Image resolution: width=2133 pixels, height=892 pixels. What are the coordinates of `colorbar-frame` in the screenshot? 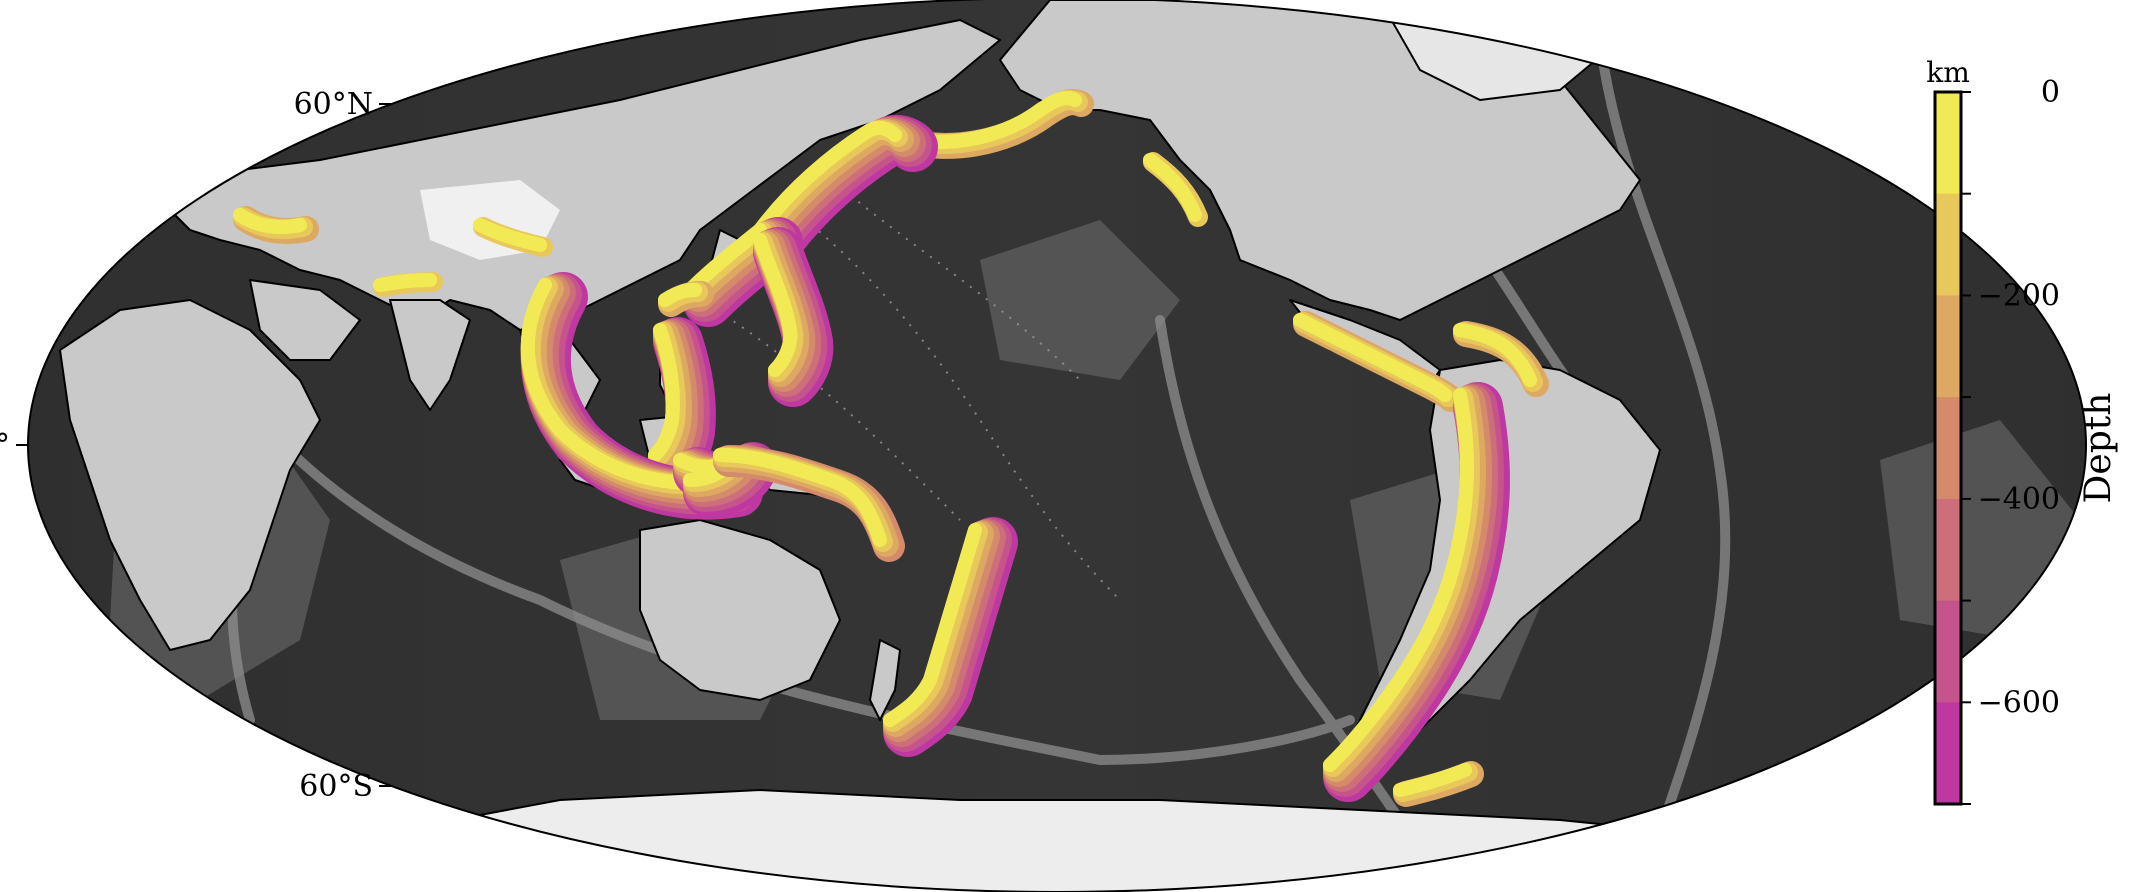 It's located at (1948, 448).